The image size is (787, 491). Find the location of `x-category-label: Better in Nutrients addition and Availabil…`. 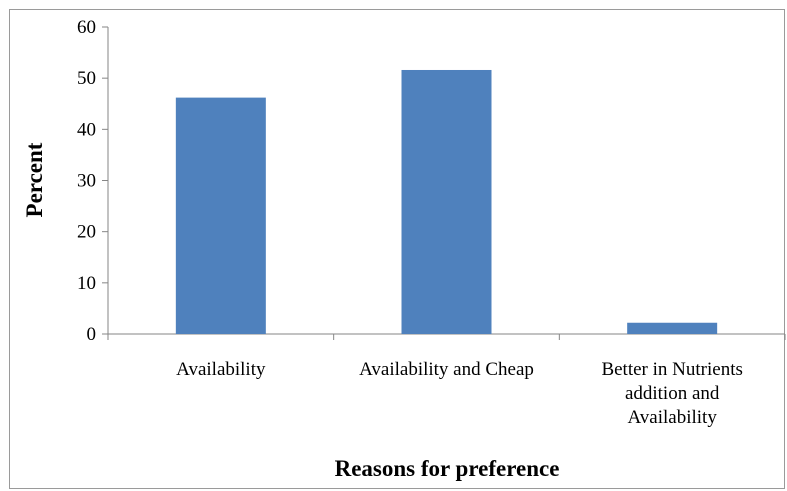

x-category-label: Better in Nutrients addition and Availabil… is located at coordinates (671, 393).